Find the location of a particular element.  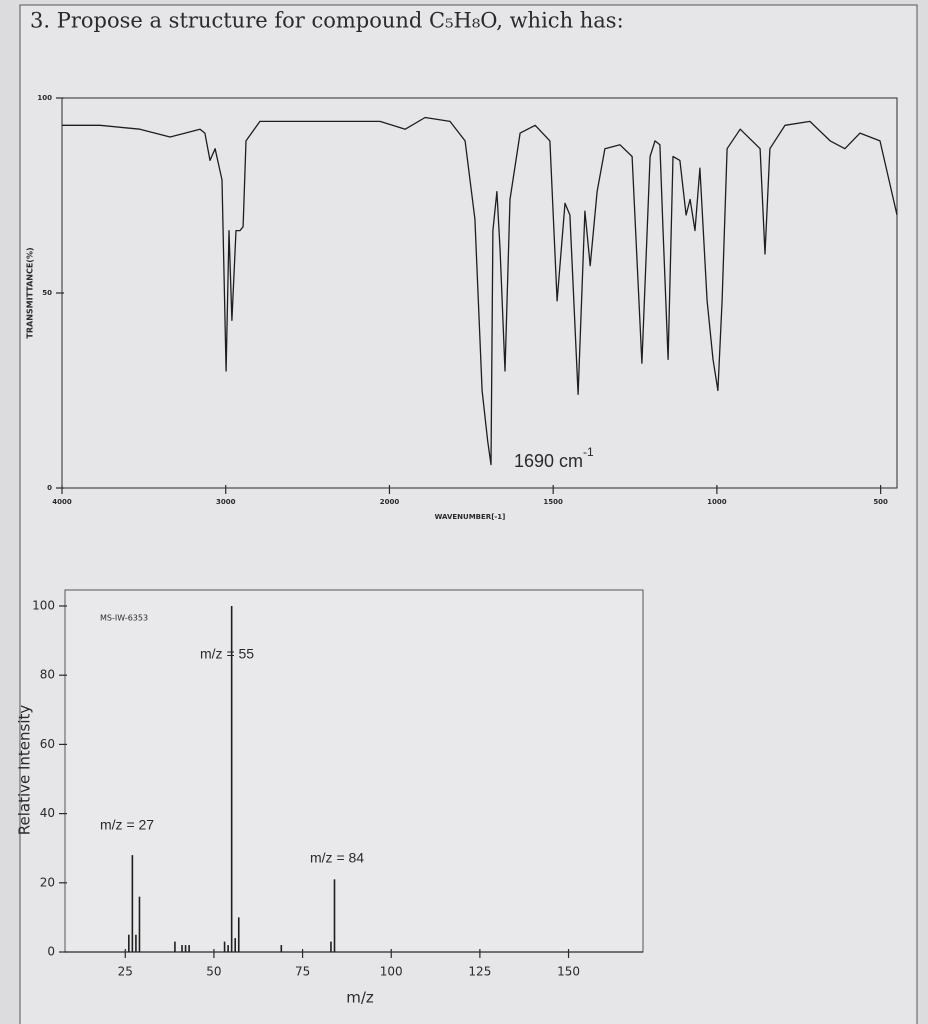

y-tick-label: 60 is located at coordinates (47, 744).